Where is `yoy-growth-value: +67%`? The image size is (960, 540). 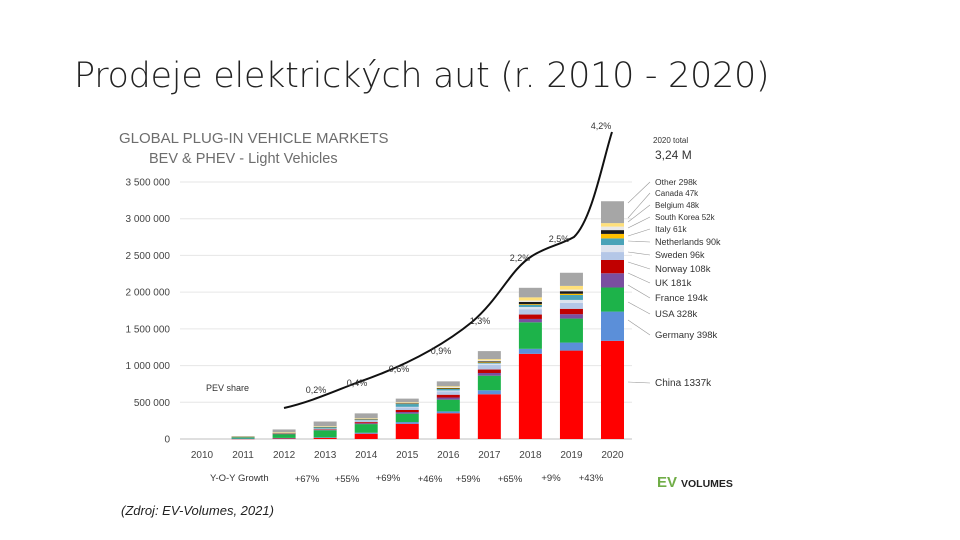 yoy-growth-value: +67% is located at coordinates (307, 479).